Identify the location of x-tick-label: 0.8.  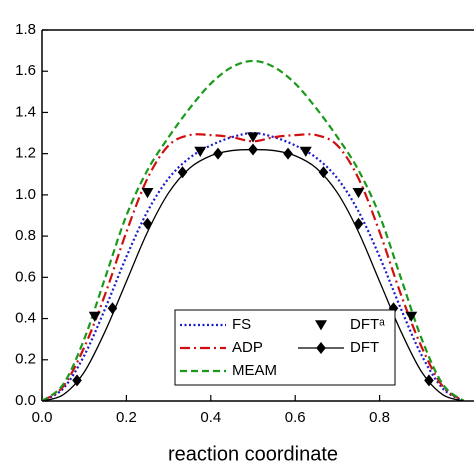
(379, 417).